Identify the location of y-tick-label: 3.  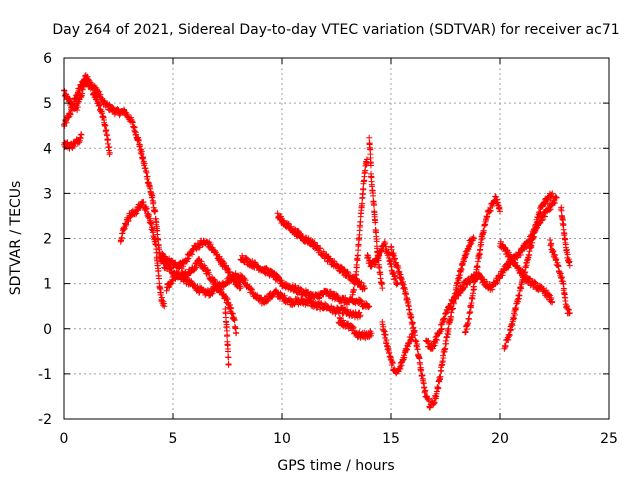
(47, 194).